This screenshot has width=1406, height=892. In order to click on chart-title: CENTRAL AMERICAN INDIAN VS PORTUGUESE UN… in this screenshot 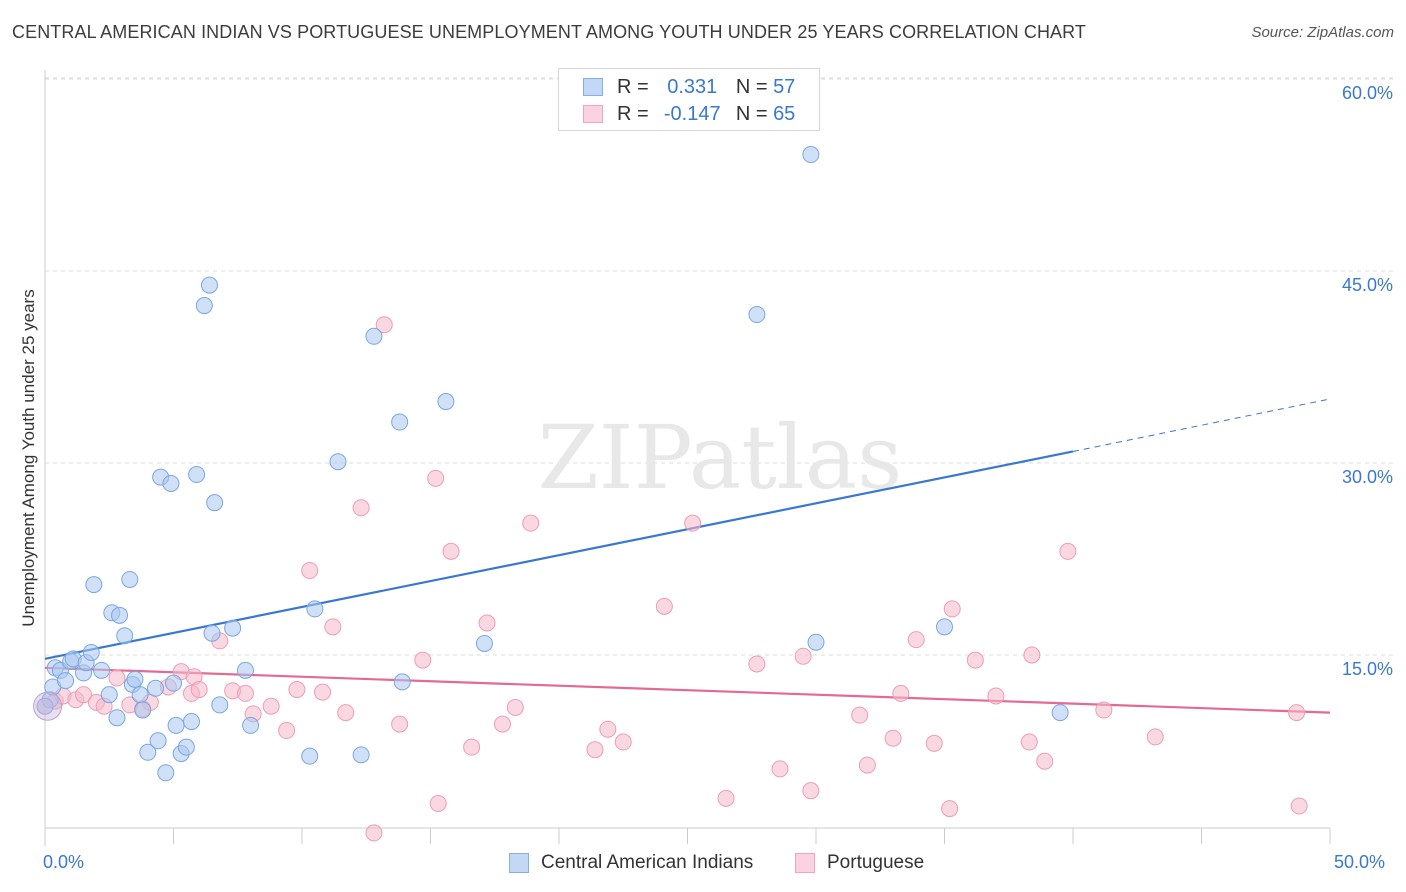, I will do `click(549, 32)`.